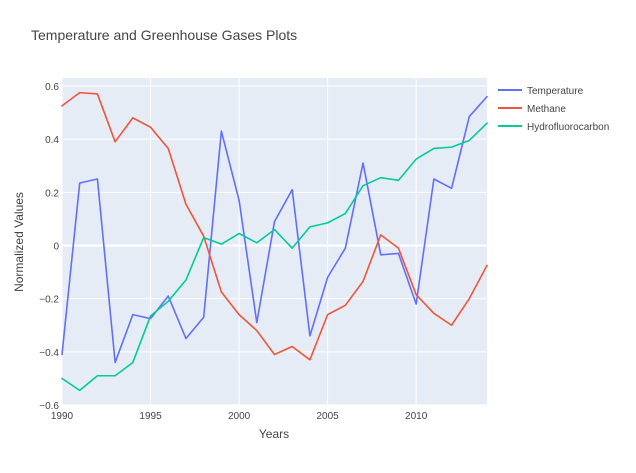 The height and width of the screenshot is (473, 636). What do you see at coordinates (164, 35) in the screenshot?
I see `chart-title: Temperature and Greenhouse Gases Plots` at bounding box center [164, 35].